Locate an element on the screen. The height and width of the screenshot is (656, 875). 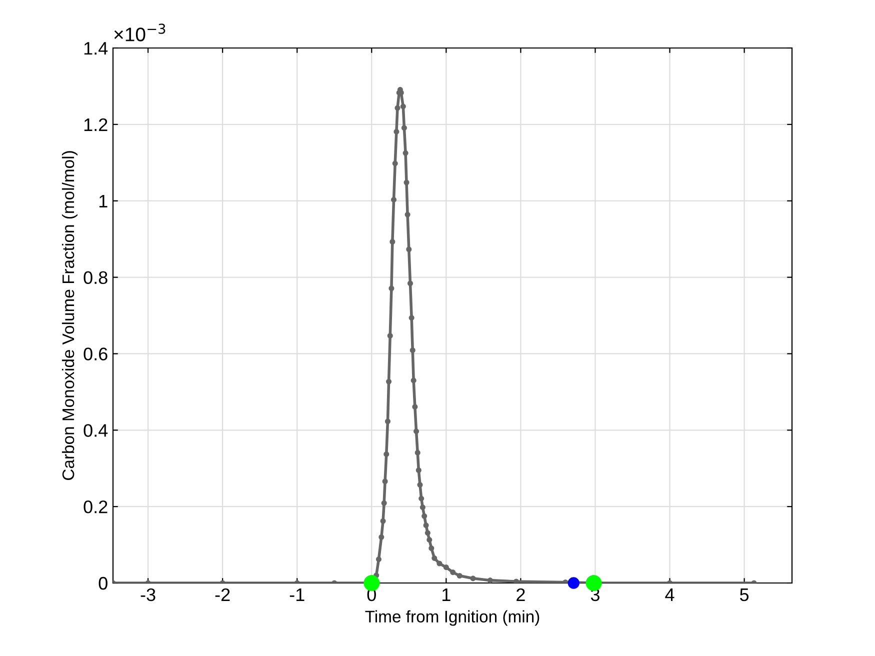
x-tick-label: 1 is located at coordinates (446, 594).